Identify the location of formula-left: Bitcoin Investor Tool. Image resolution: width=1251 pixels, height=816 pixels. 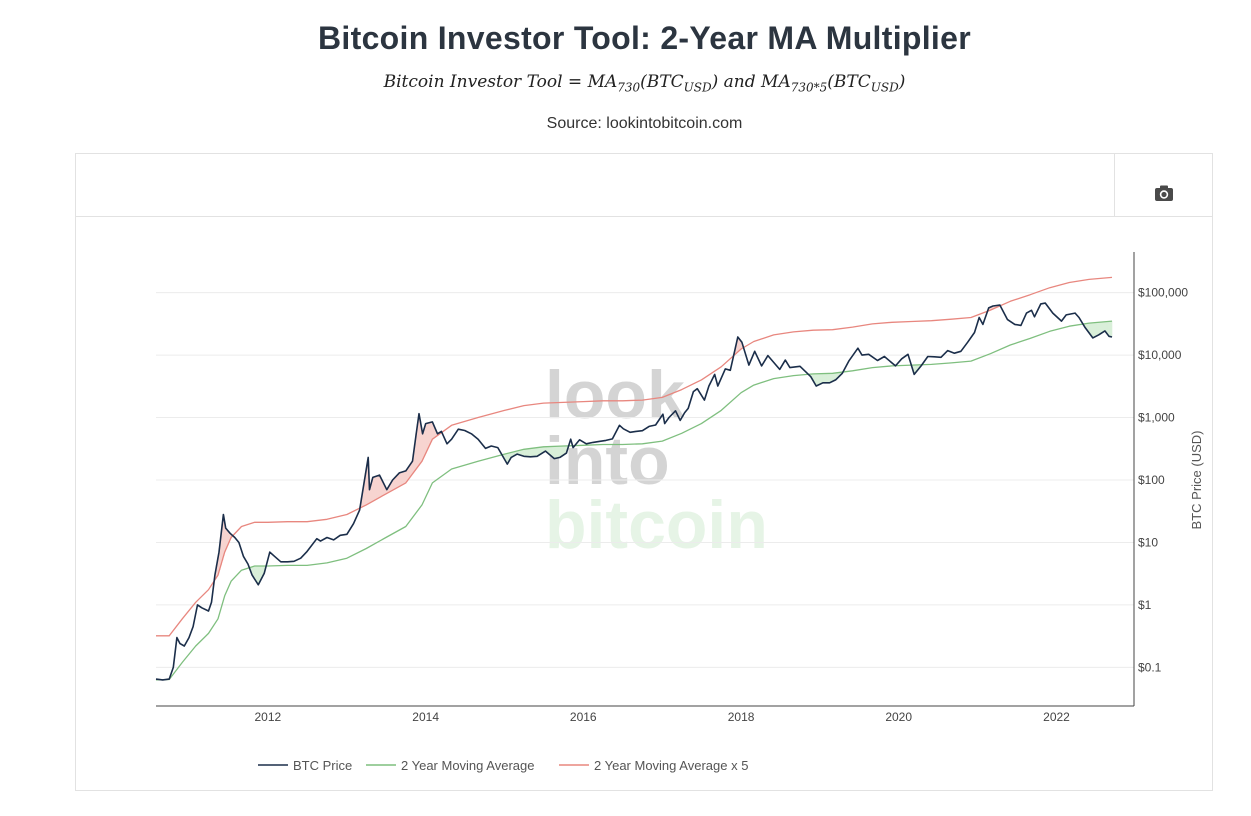
(473, 82).